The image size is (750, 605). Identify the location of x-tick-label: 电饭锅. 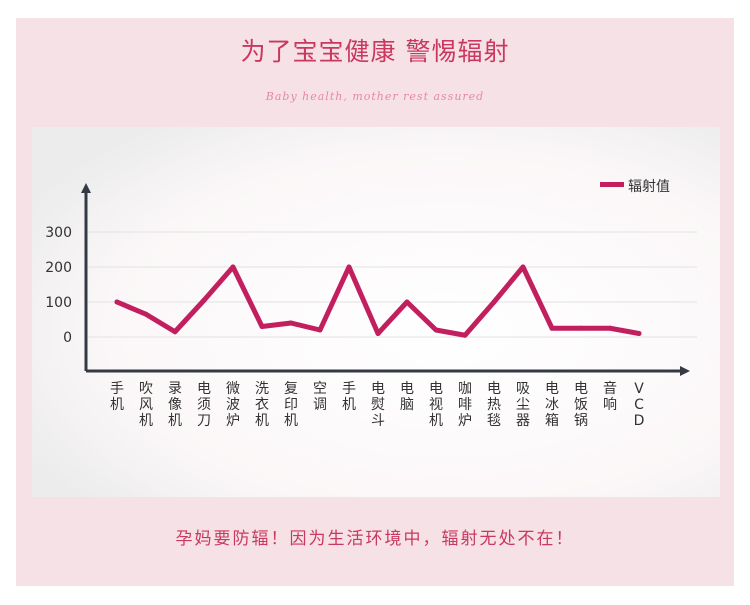
(581, 405).